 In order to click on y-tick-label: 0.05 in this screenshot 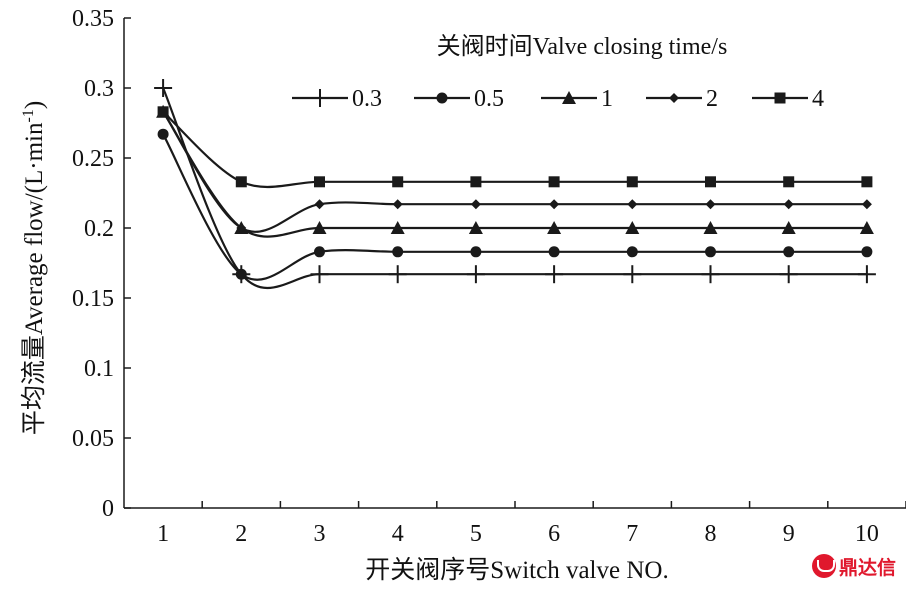, I will do `click(93, 439)`.